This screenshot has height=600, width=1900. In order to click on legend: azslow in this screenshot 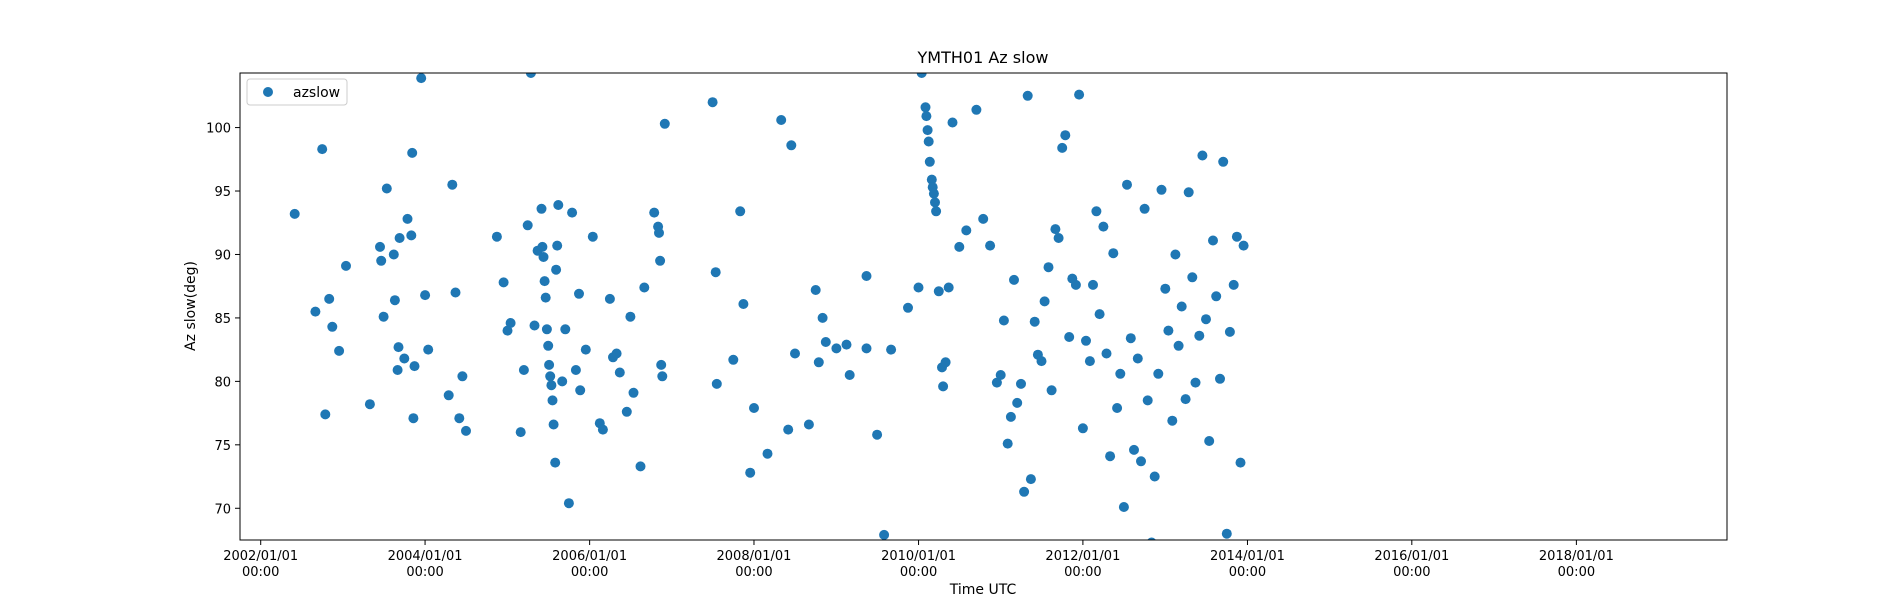, I will do `click(297, 92)`.